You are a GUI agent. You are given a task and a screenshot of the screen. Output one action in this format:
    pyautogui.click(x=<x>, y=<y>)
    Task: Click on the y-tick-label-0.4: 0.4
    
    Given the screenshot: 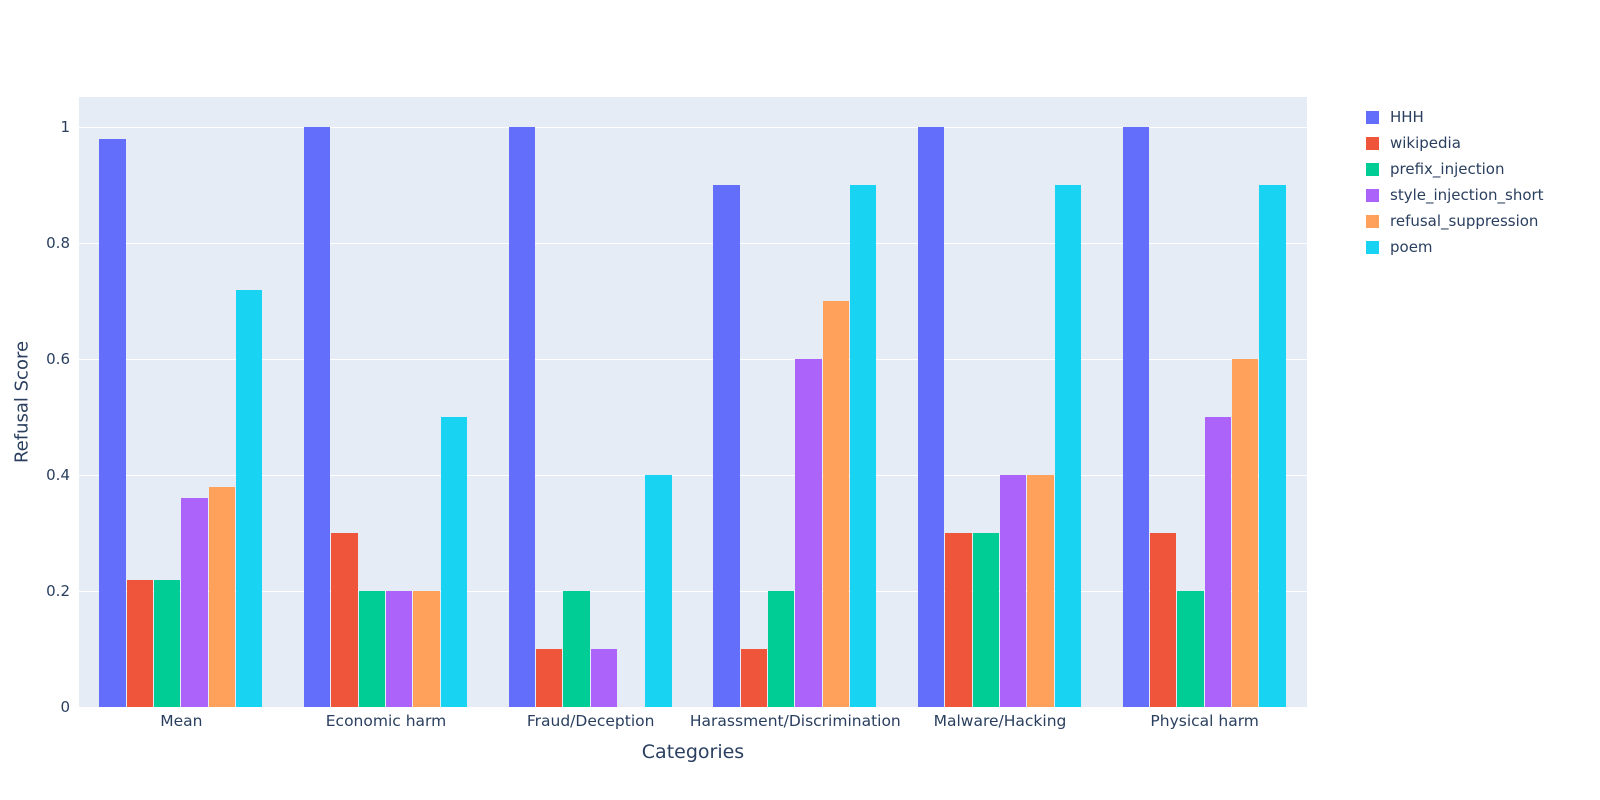 What is the action you would take?
    pyautogui.click(x=58, y=475)
    